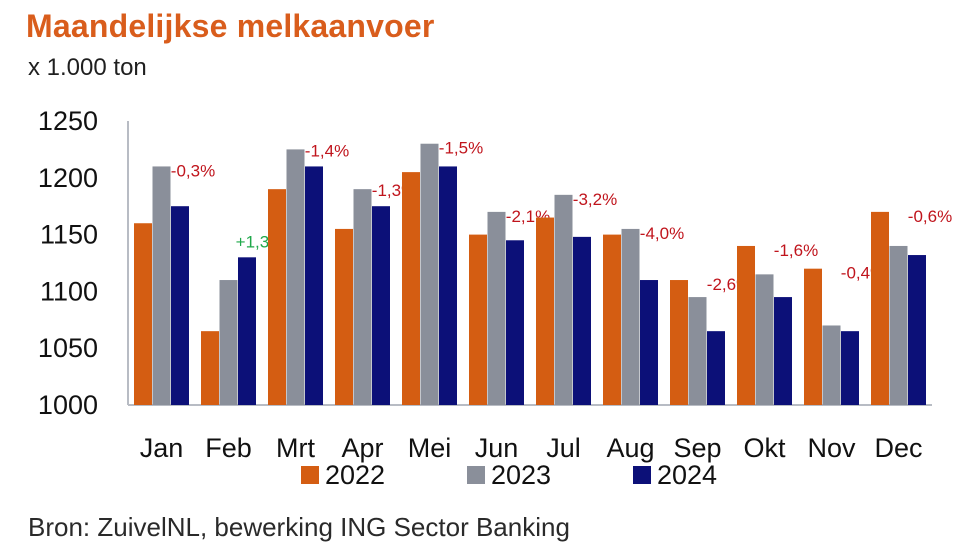 The width and height of the screenshot is (978, 550). What do you see at coordinates (764, 339) in the screenshot?
I see `bar-2023-okt` at bounding box center [764, 339].